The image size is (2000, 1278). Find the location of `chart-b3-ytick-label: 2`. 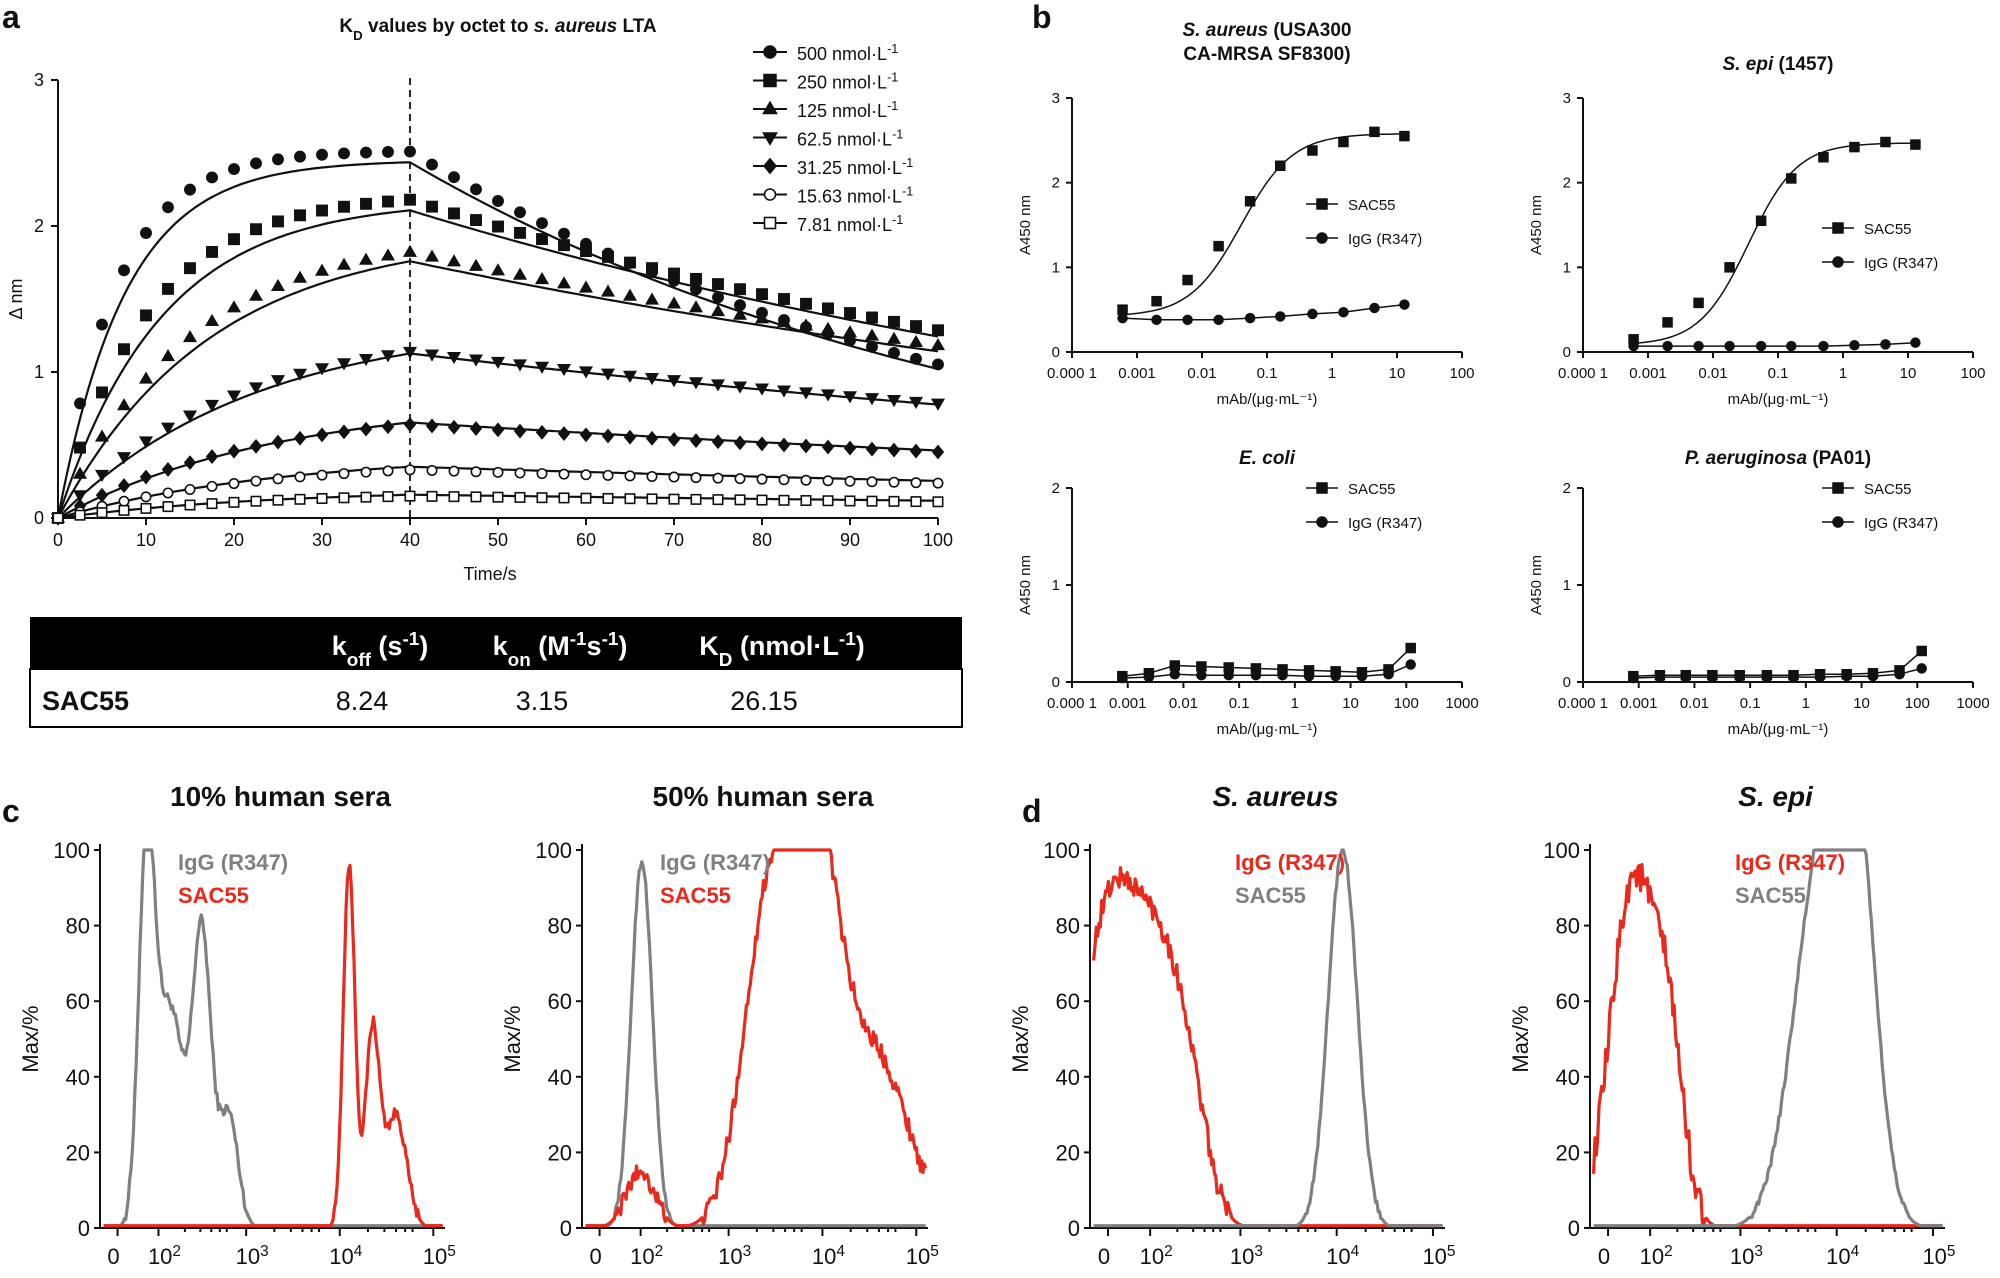

chart-b3-ytick-label: 2 is located at coordinates (1056, 488).